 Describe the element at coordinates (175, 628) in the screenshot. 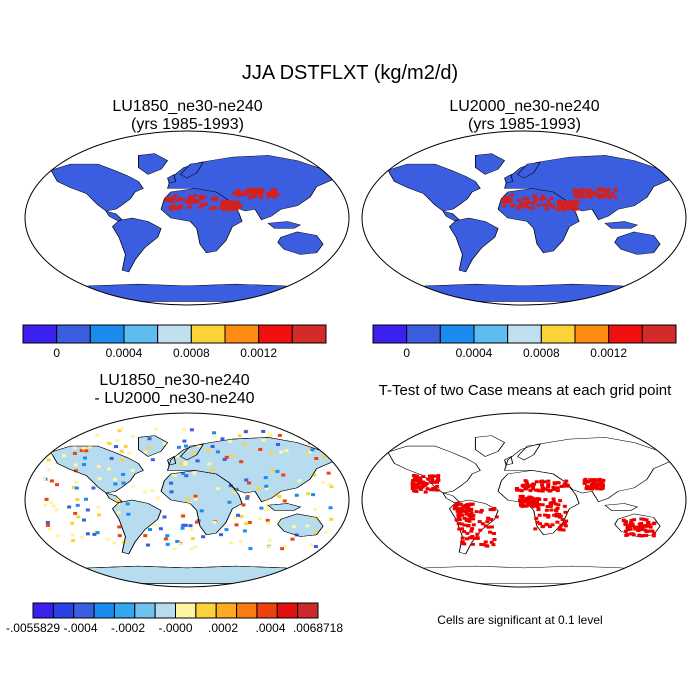

I see `colorbar-tick-label: -.0000` at that location.